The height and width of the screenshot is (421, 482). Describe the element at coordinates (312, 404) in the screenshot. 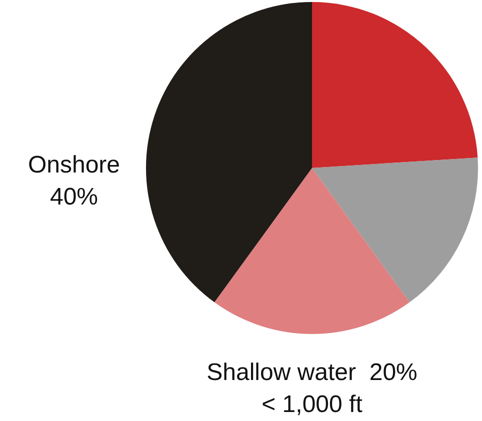

I see `text: < 1,000 ft` at that location.